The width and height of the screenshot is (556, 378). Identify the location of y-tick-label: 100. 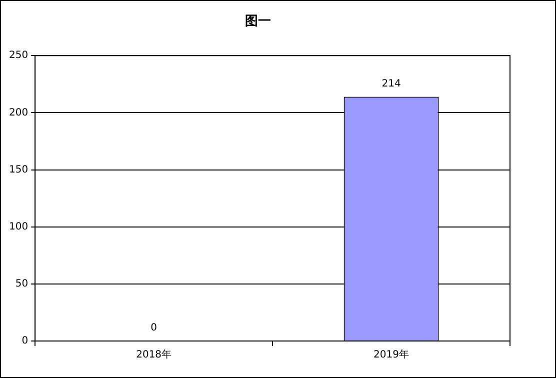
(18, 226).